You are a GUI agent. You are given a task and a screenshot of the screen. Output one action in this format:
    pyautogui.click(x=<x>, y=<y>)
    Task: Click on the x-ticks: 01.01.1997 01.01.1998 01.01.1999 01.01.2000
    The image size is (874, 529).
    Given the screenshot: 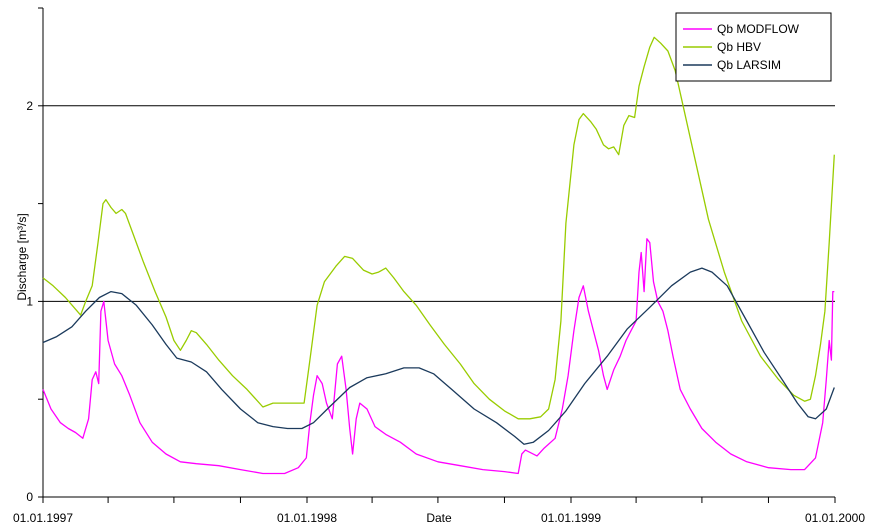 What is the action you would take?
    pyautogui.click(x=439, y=511)
    